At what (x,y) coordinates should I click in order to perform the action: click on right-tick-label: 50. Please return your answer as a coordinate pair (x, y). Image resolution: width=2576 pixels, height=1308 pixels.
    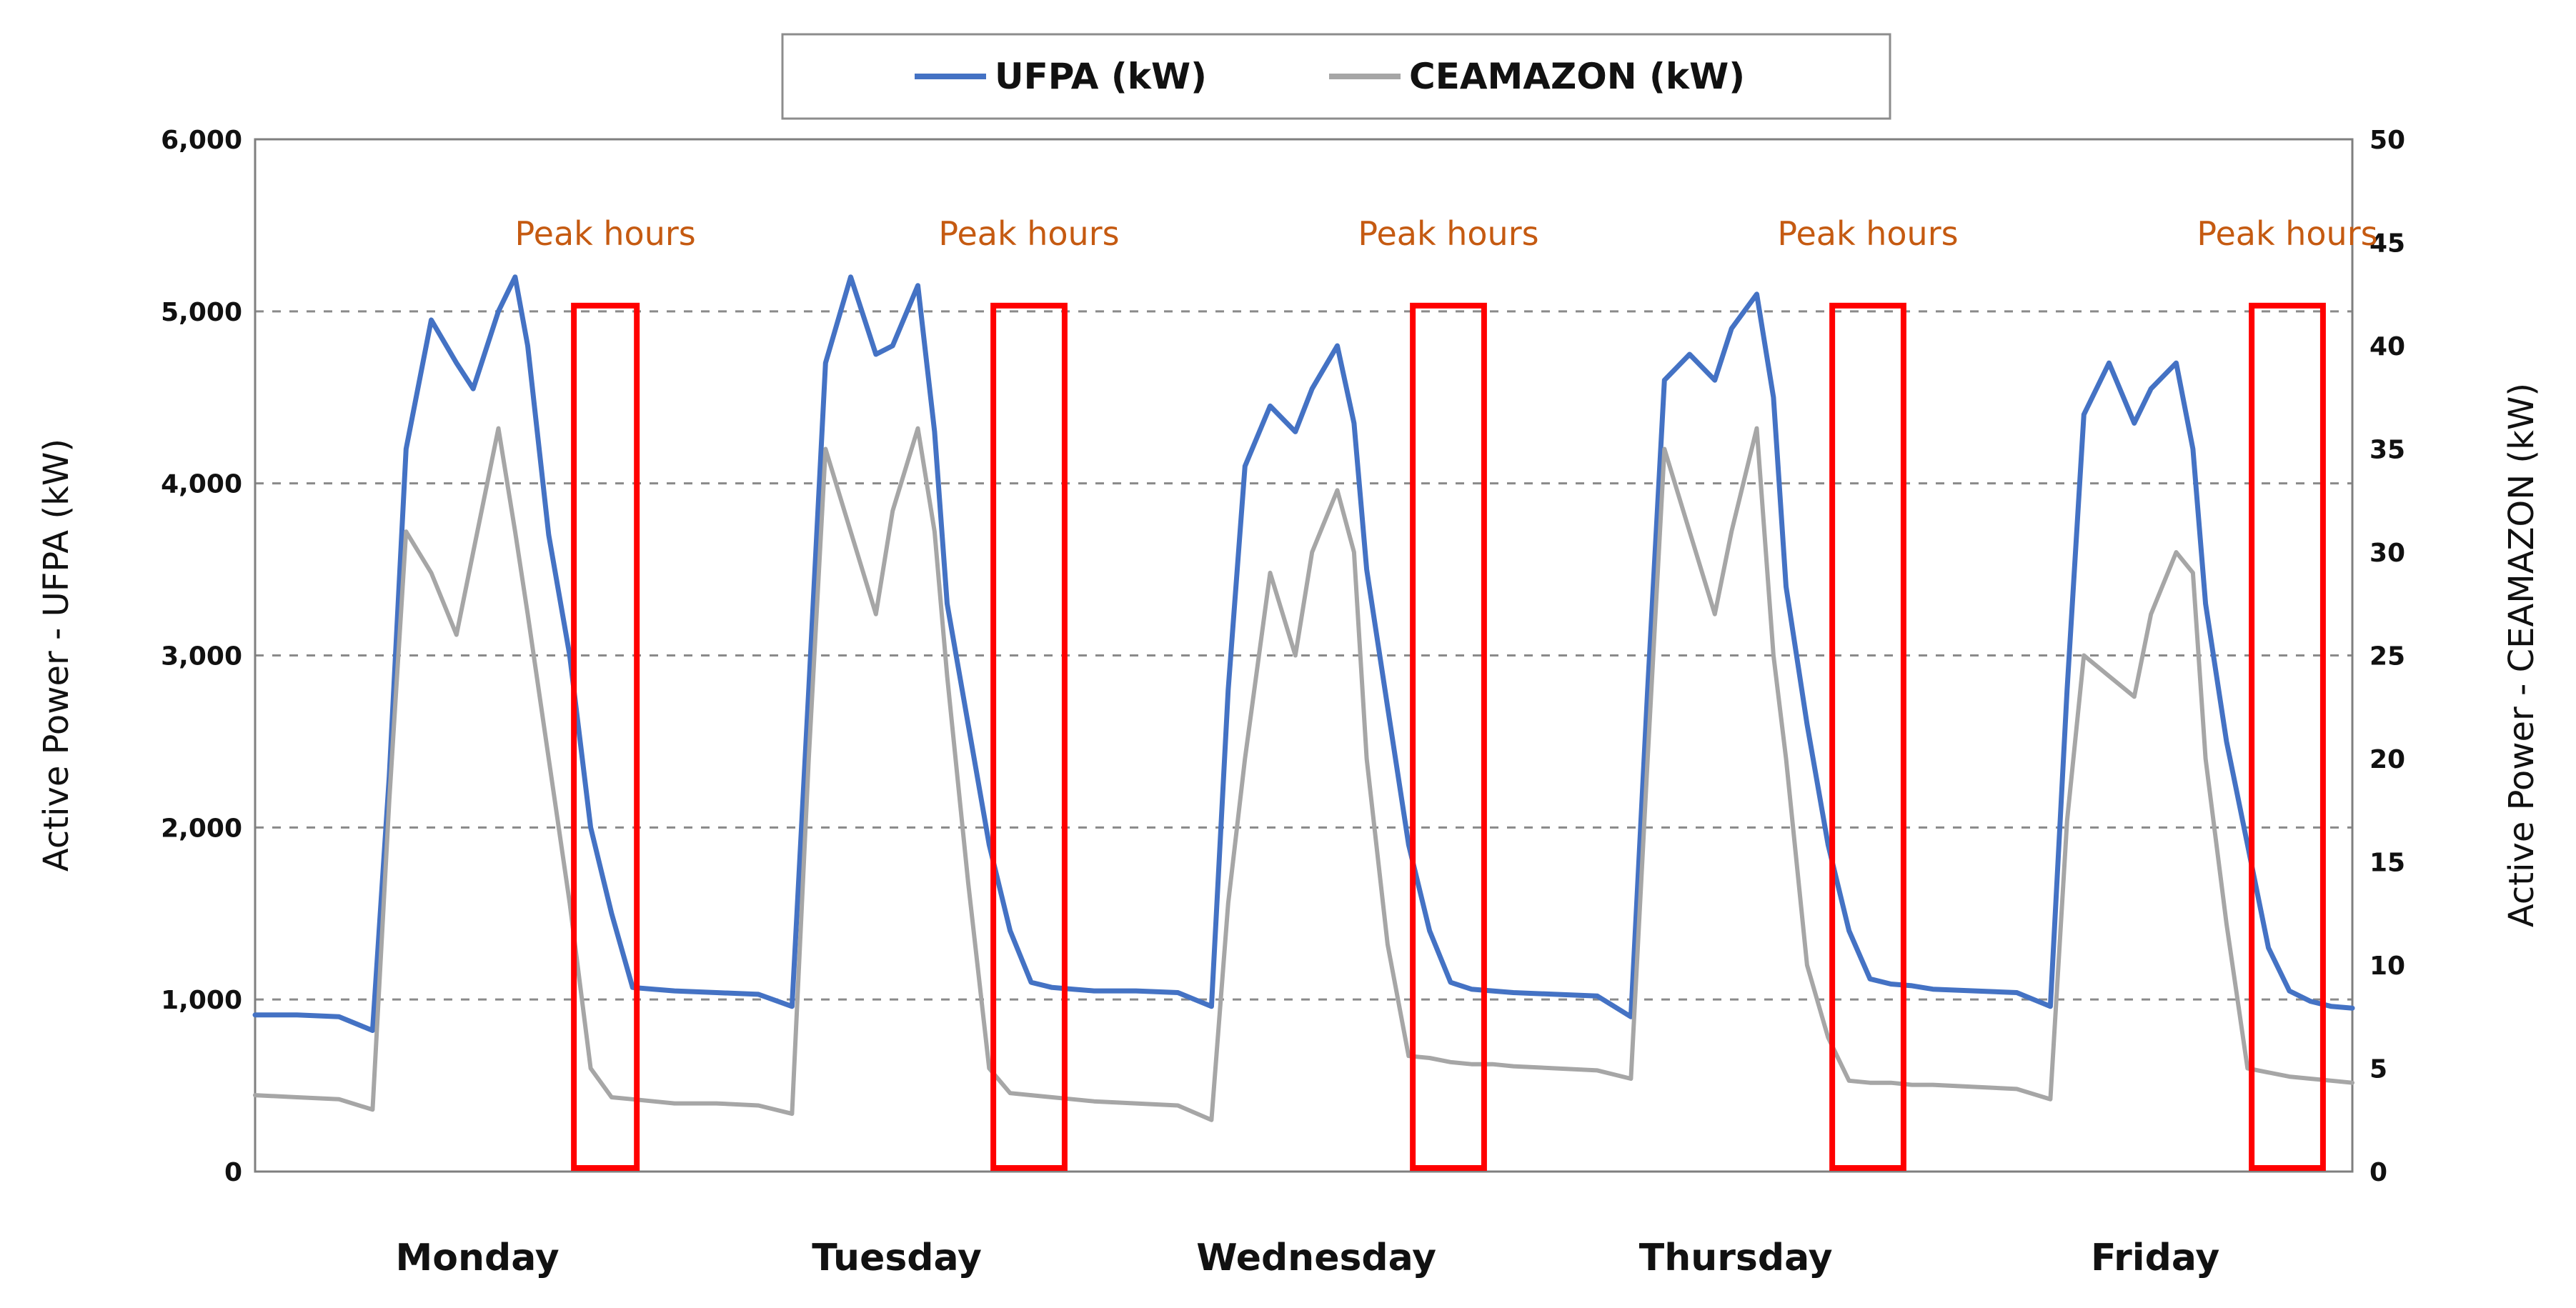
    Looking at the image, I should click on (2387, 140).